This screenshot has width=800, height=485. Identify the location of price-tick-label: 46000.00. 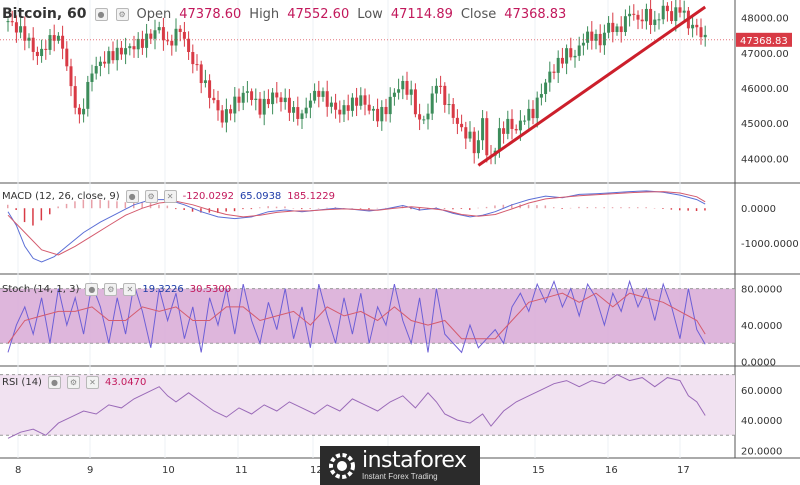
(765, 89).